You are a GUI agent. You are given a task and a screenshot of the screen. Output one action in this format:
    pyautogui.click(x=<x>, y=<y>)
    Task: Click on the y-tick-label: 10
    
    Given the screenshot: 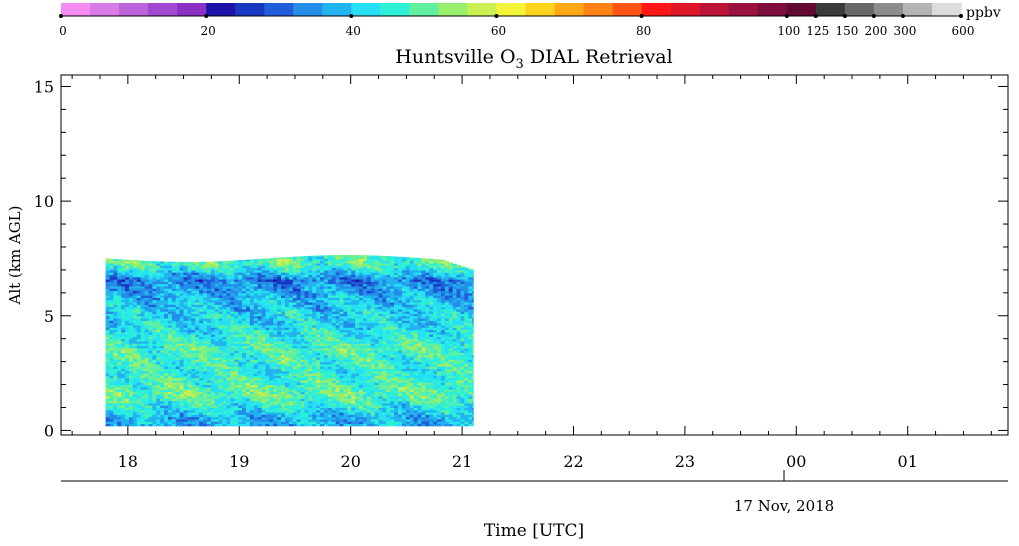 What is the action you would take?
    pyautogui.click(x=44, y=201)
    